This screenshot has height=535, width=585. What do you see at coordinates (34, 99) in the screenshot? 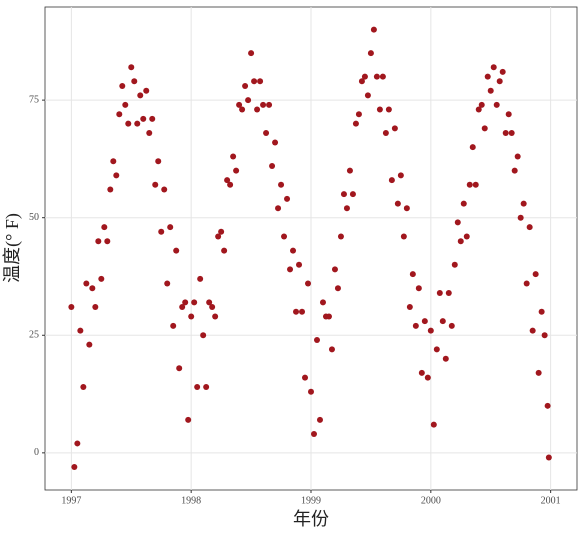
I see `y-tick-label: 75` at bounding box center [34, 99].